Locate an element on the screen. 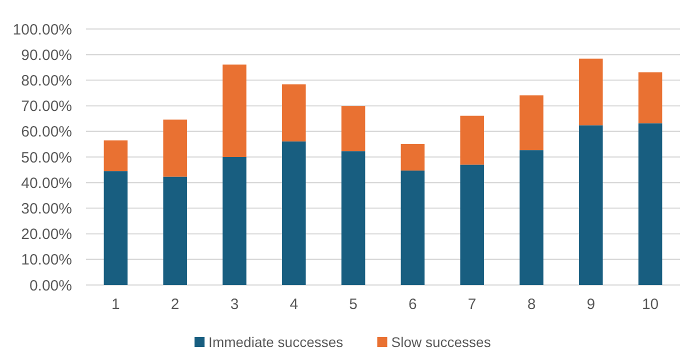 The height and width of the screenshot is (361, 688). x-tick-label: 8 is located at coordinates (531, 304).